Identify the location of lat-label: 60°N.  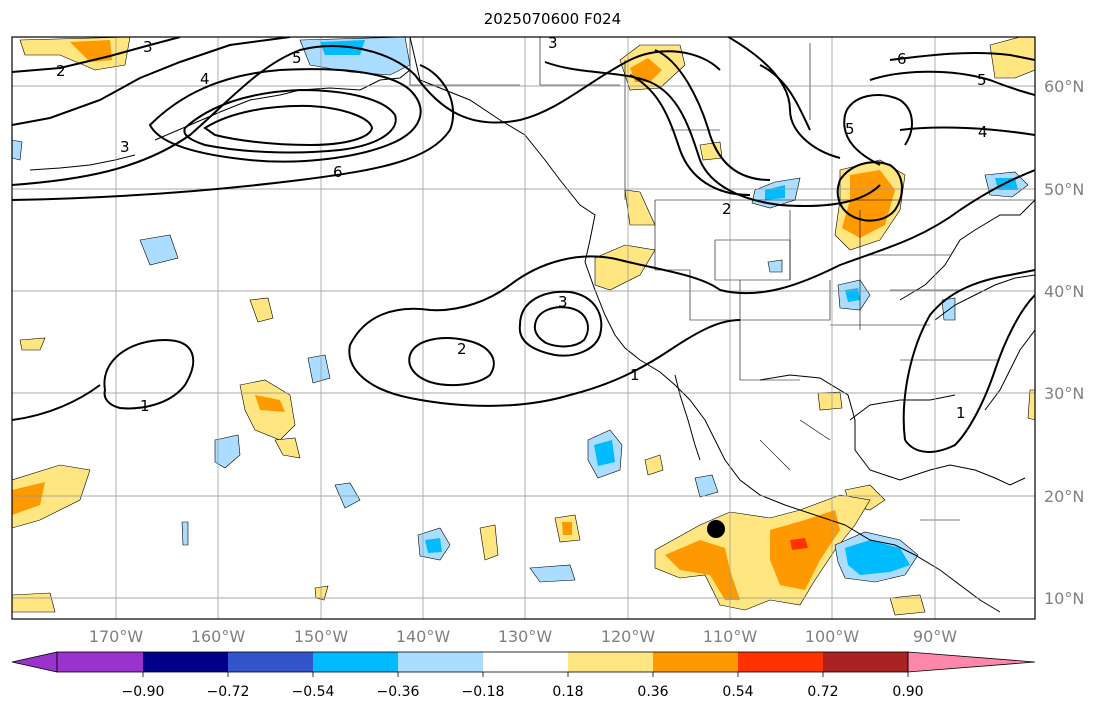
(1064, 86).